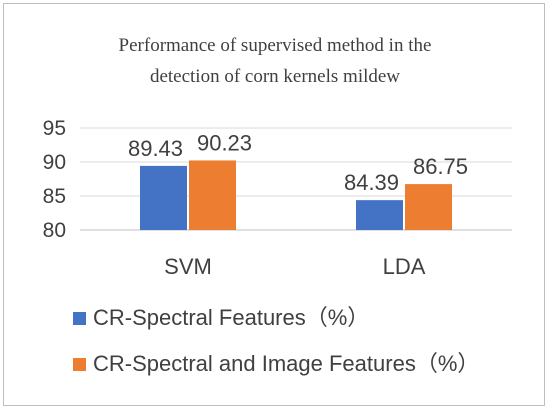  What do you see at coordinates (286, 363) in the screenshot?
I see `legend-label: CR-Spectral and Image Features（%）` at bounding box center [286, 363].